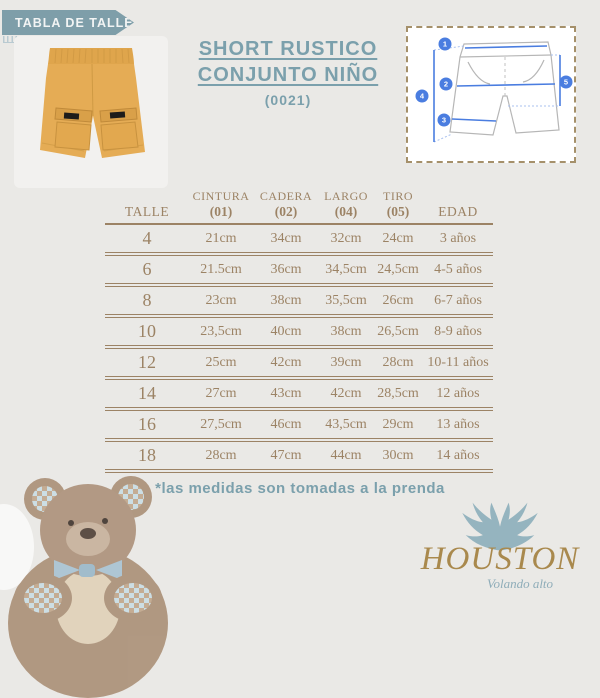  I want to click on table-row: 16 27,5cm 46cm 43,5cm 29cm 13 años, so click(299, 426).